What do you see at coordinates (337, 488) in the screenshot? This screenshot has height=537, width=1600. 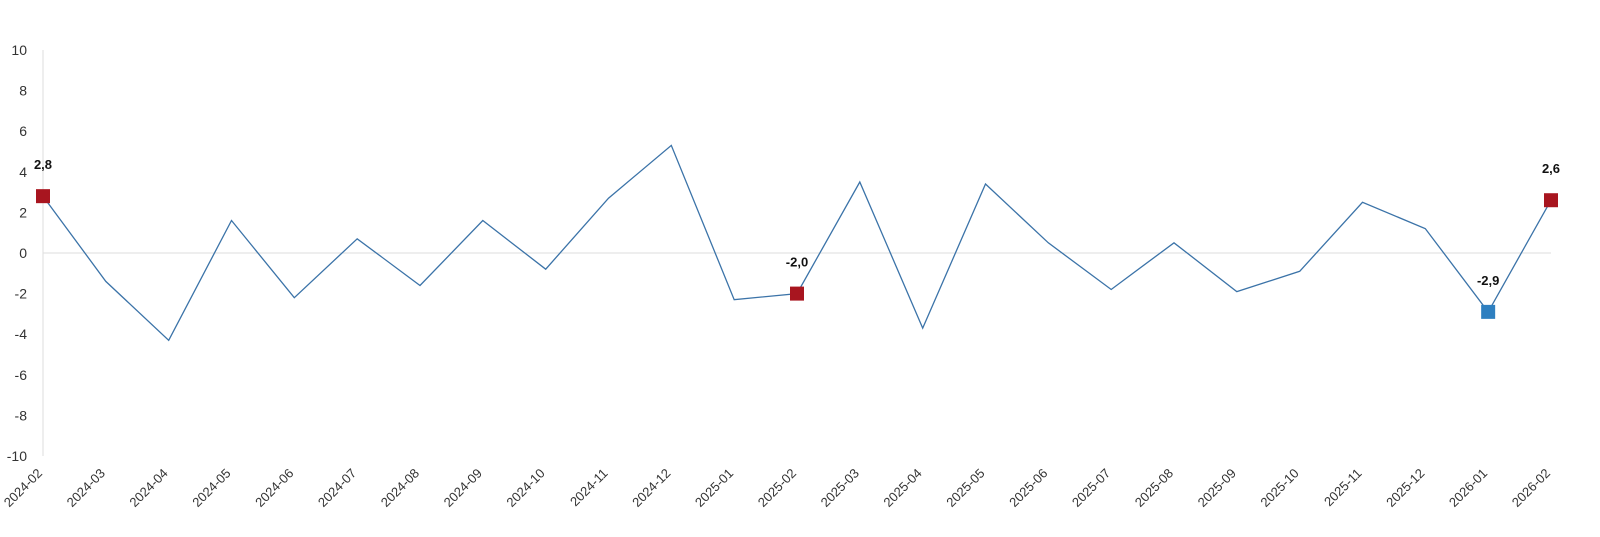 I see `x-tick-label: 2024-07` at bounding box center [337, 488].